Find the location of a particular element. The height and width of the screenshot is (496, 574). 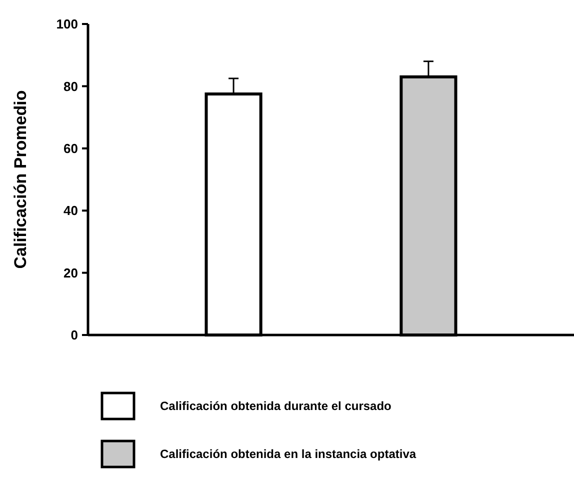

legend-label: Calificación obtenida en la instancia optativa is located at coordinates (288, 454).